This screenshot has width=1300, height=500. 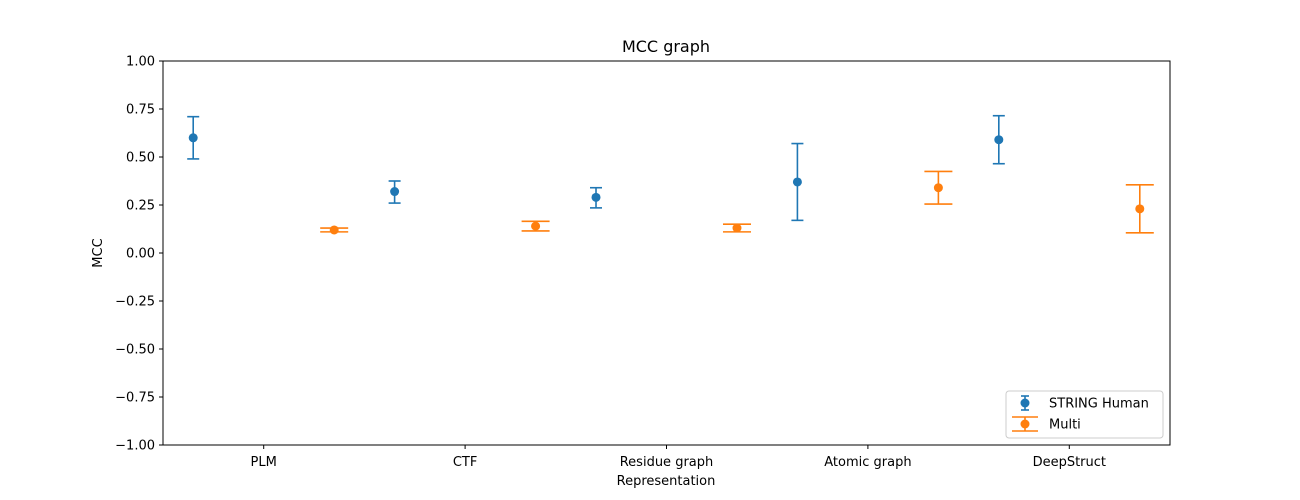 What do you see at coordinates (264, 462) in the screenshot?
I see `x-tick-label: PLM` at bounding box center [264, 462].